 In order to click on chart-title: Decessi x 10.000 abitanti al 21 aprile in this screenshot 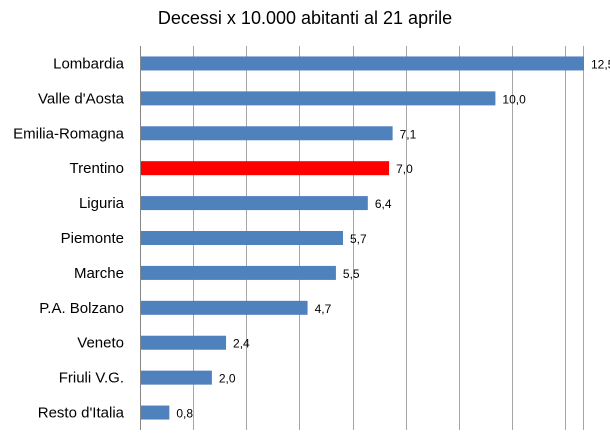, I will do `click(305, 18)`.